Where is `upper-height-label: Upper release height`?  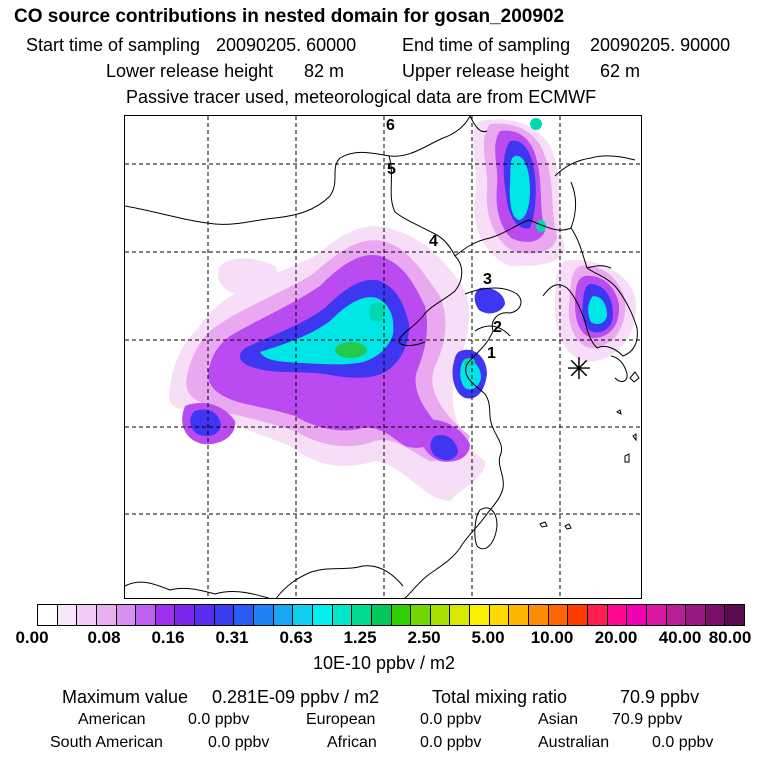
upper-height-label: Upper release height is located at coordinates (486, 71).